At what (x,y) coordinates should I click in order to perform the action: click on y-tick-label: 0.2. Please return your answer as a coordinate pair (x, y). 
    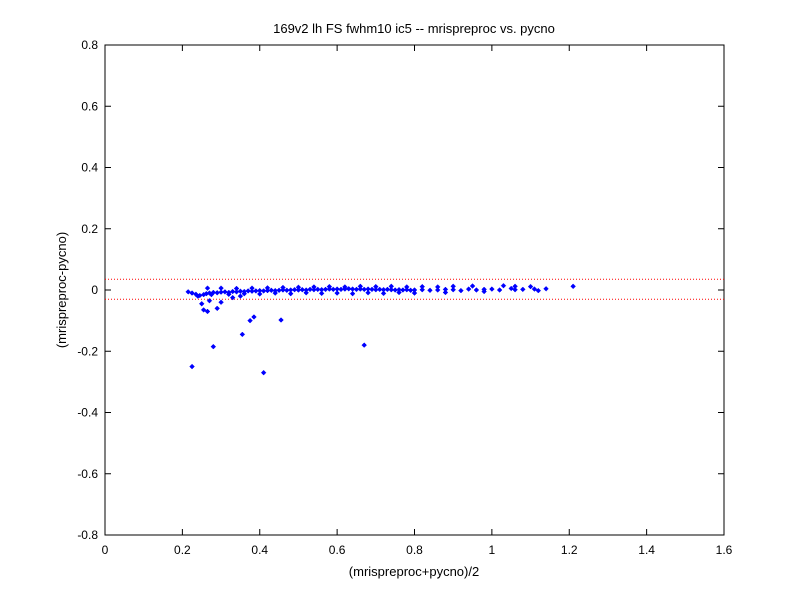
    Looking at the image, I should click on (89, 229).